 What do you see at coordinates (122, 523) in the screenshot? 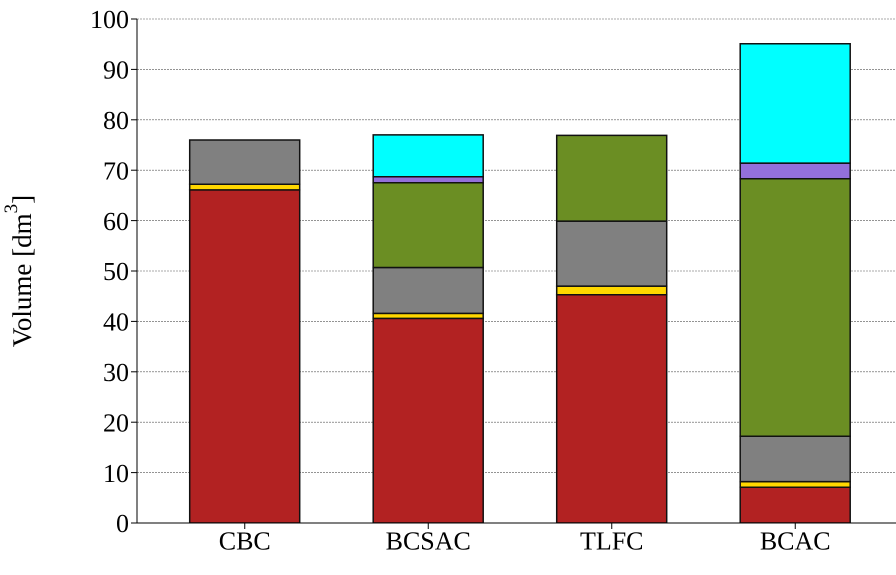
I see `y-tick-label: 0` at bounding box center [122, 523].